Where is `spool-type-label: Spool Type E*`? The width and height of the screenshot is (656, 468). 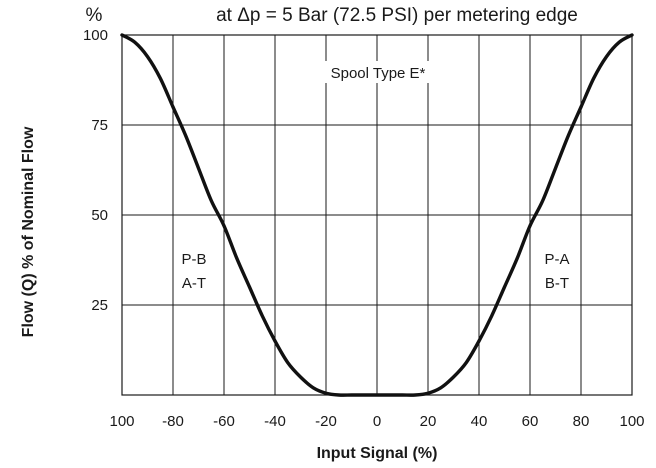 spool-type-label: Spool Type E* is located at coordinates (378, 73).